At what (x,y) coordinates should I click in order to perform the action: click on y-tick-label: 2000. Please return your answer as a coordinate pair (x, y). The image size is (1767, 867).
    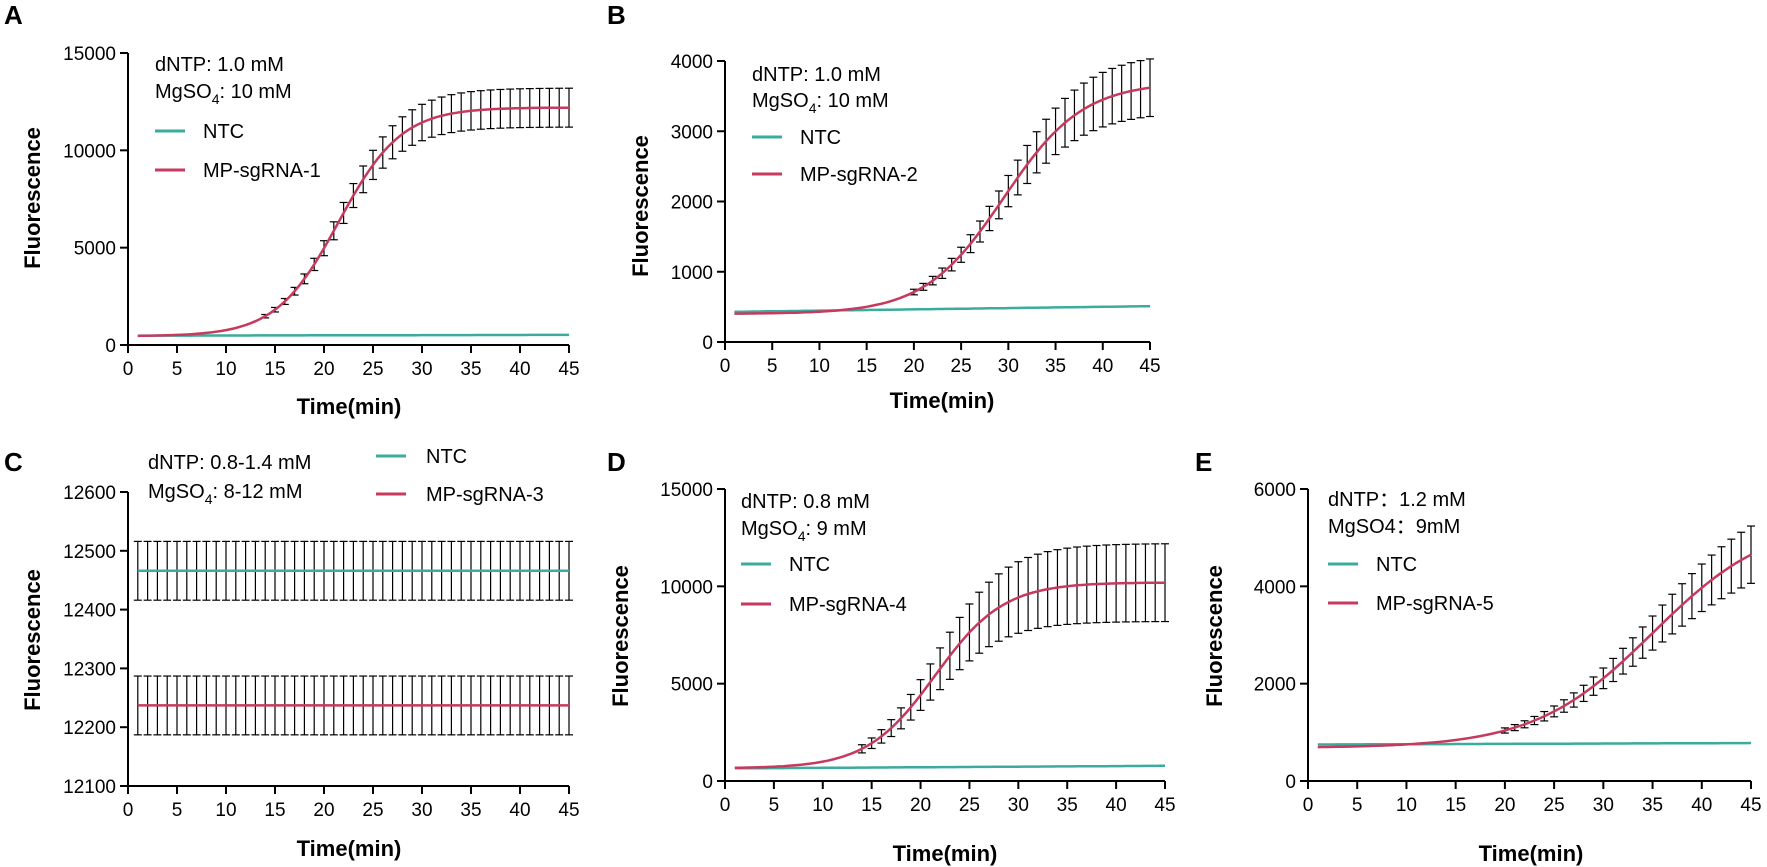
    Looking at the image, I should click on (692, 203).